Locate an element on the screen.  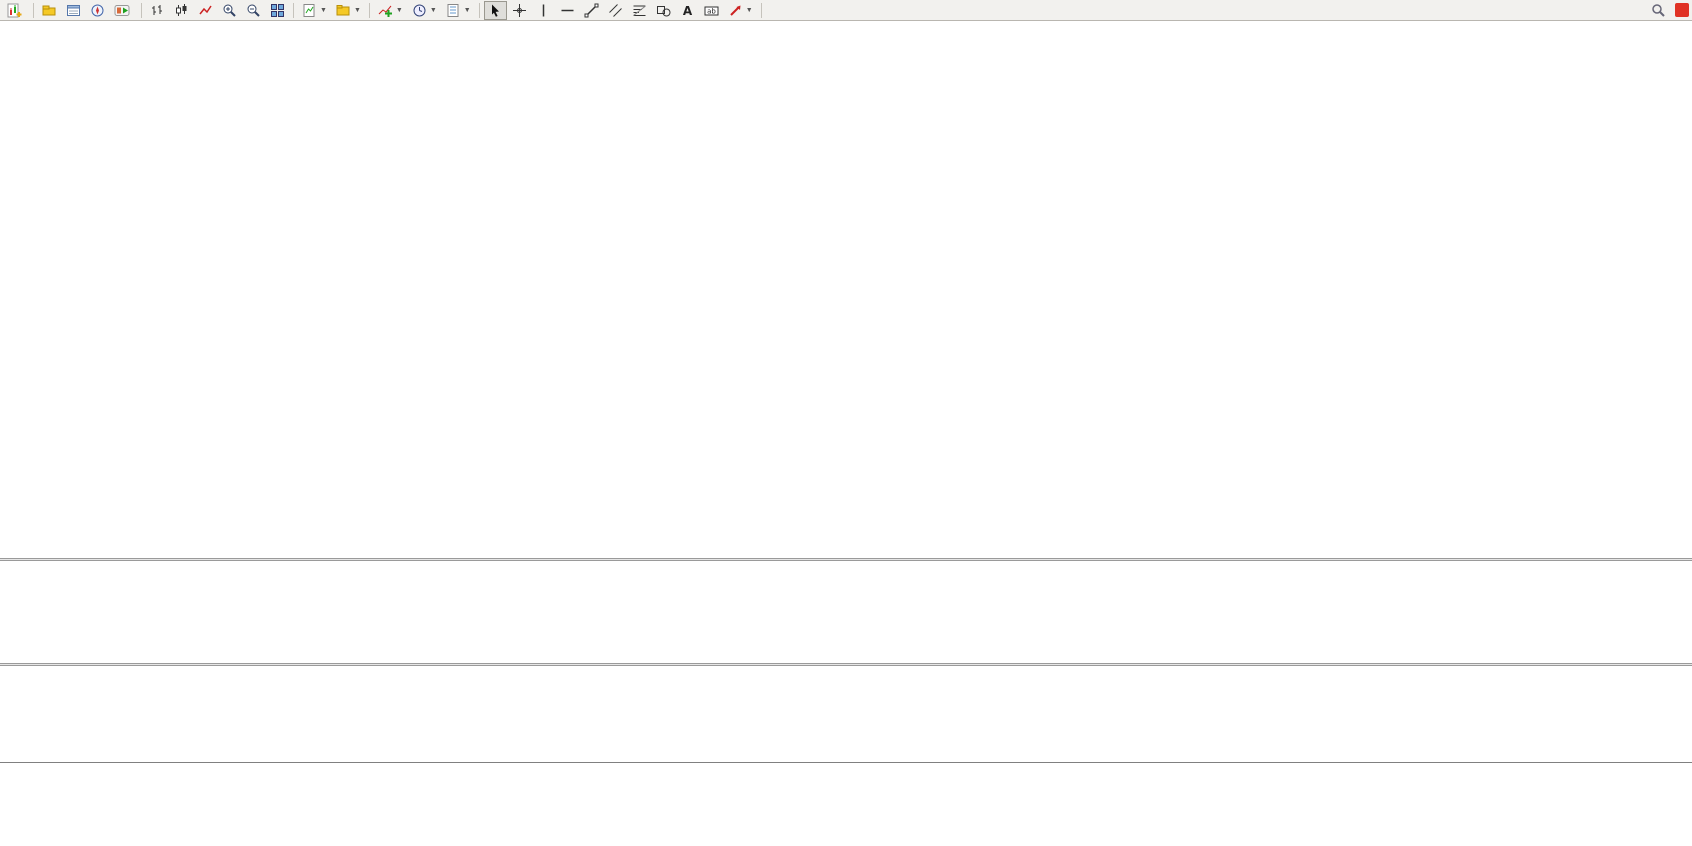
svg-text: A is located at coordinates (688, 11).